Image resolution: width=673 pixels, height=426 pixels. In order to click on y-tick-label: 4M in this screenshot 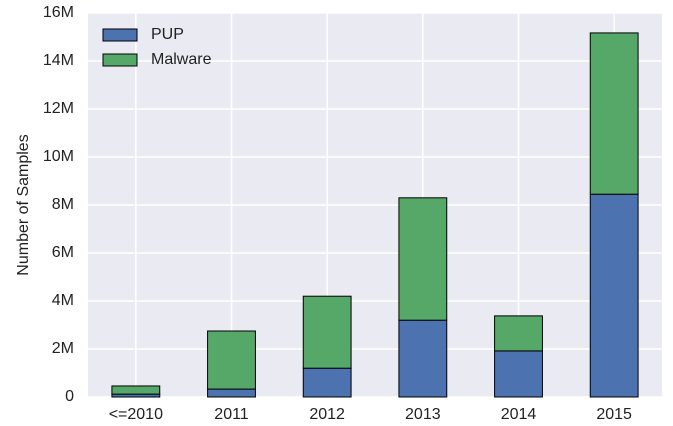, I will do `click(63, 300)`.